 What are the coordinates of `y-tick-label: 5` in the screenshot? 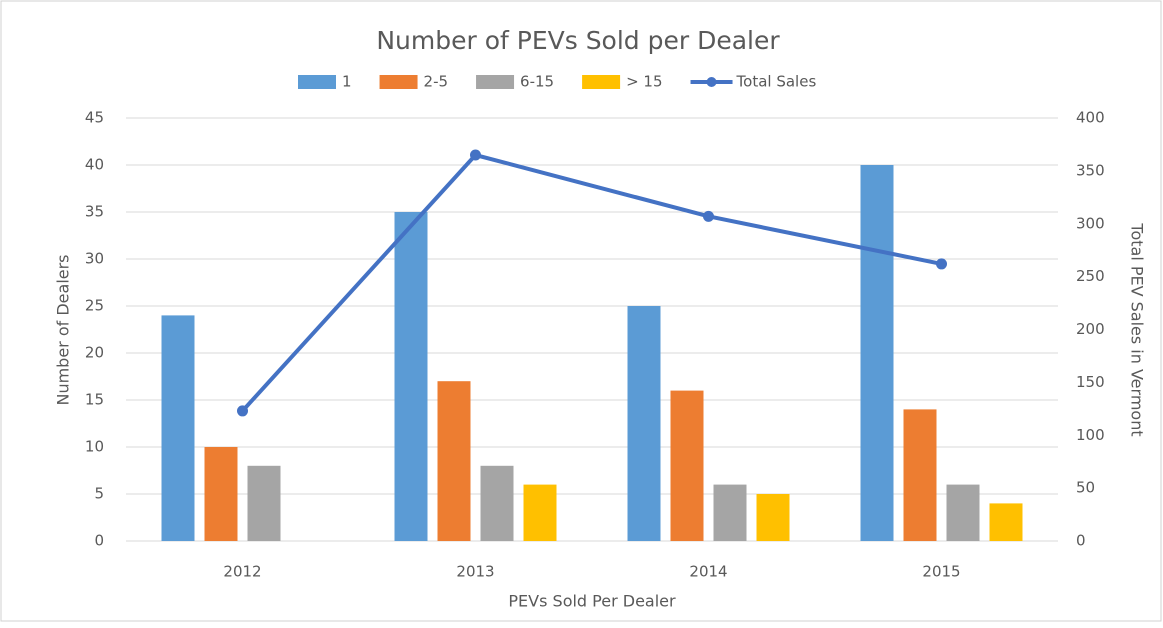 It's located at (99, 494).